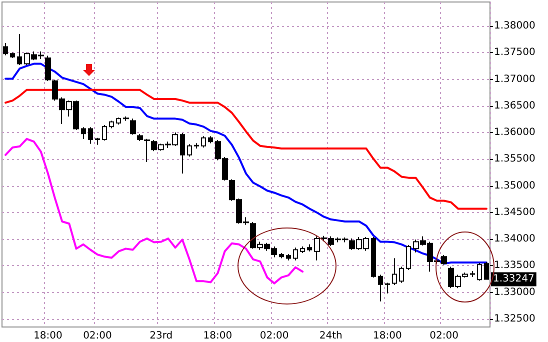 The width and height of the screenshot is (548, 342). Describe the element at coordinates (515, 79) in the screenshot. I see `y-tick-label: 1.37000` at that location.